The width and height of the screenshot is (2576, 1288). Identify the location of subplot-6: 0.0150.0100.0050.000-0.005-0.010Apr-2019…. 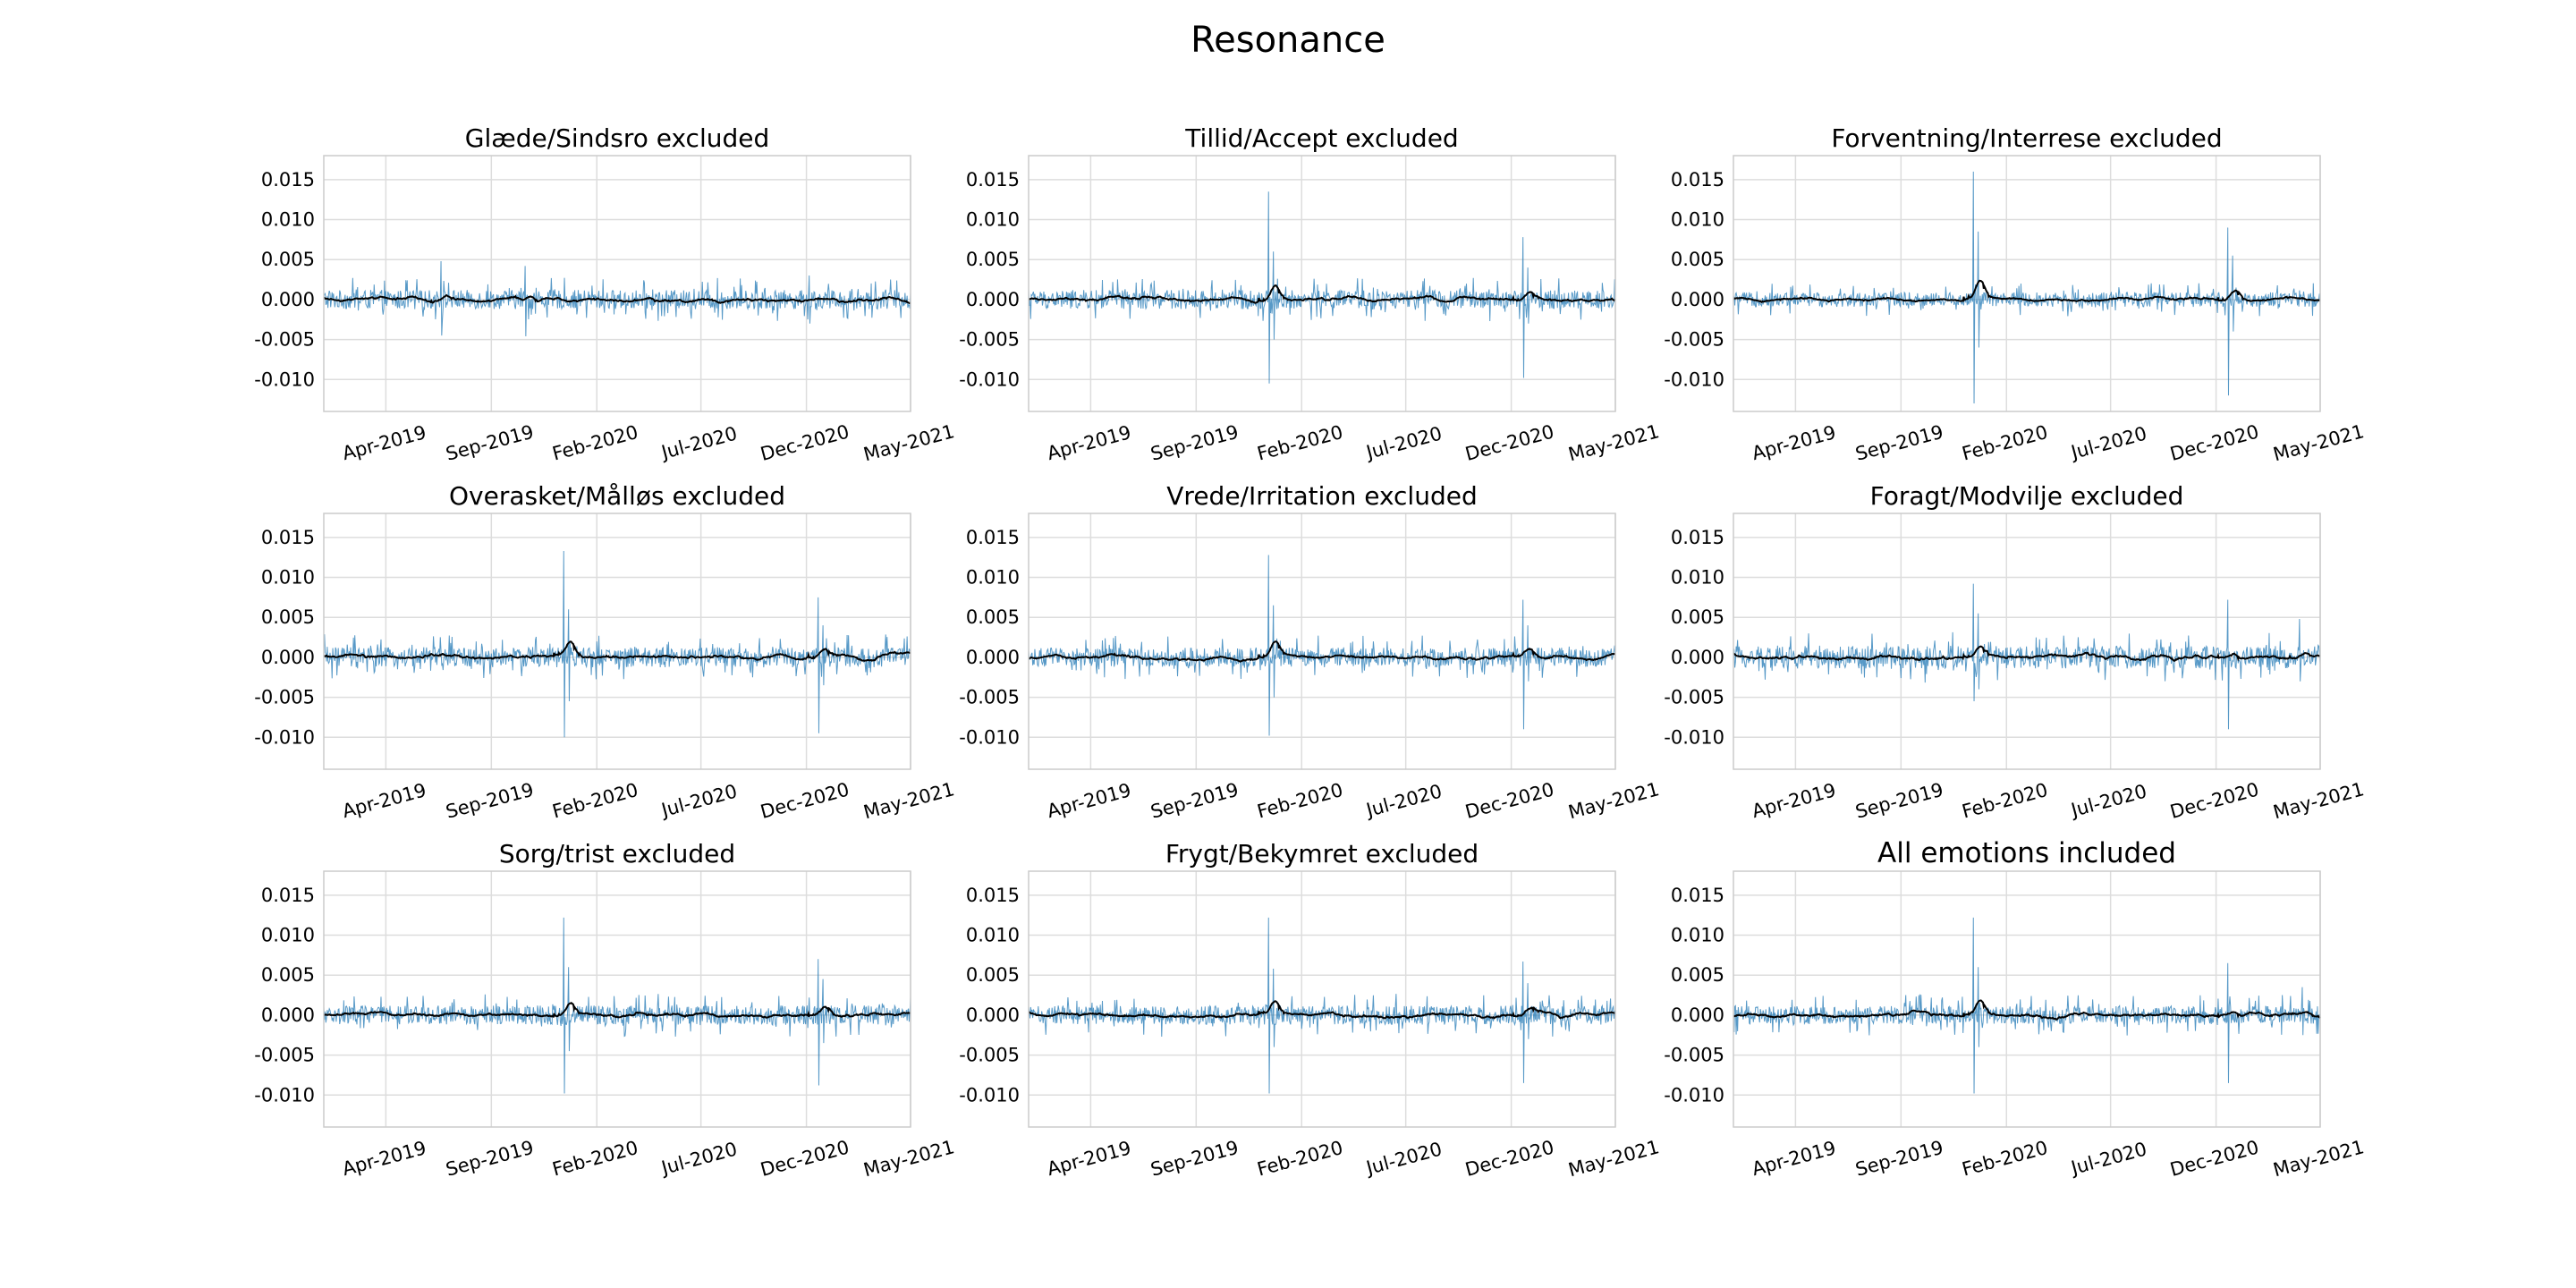
(2015, 652).